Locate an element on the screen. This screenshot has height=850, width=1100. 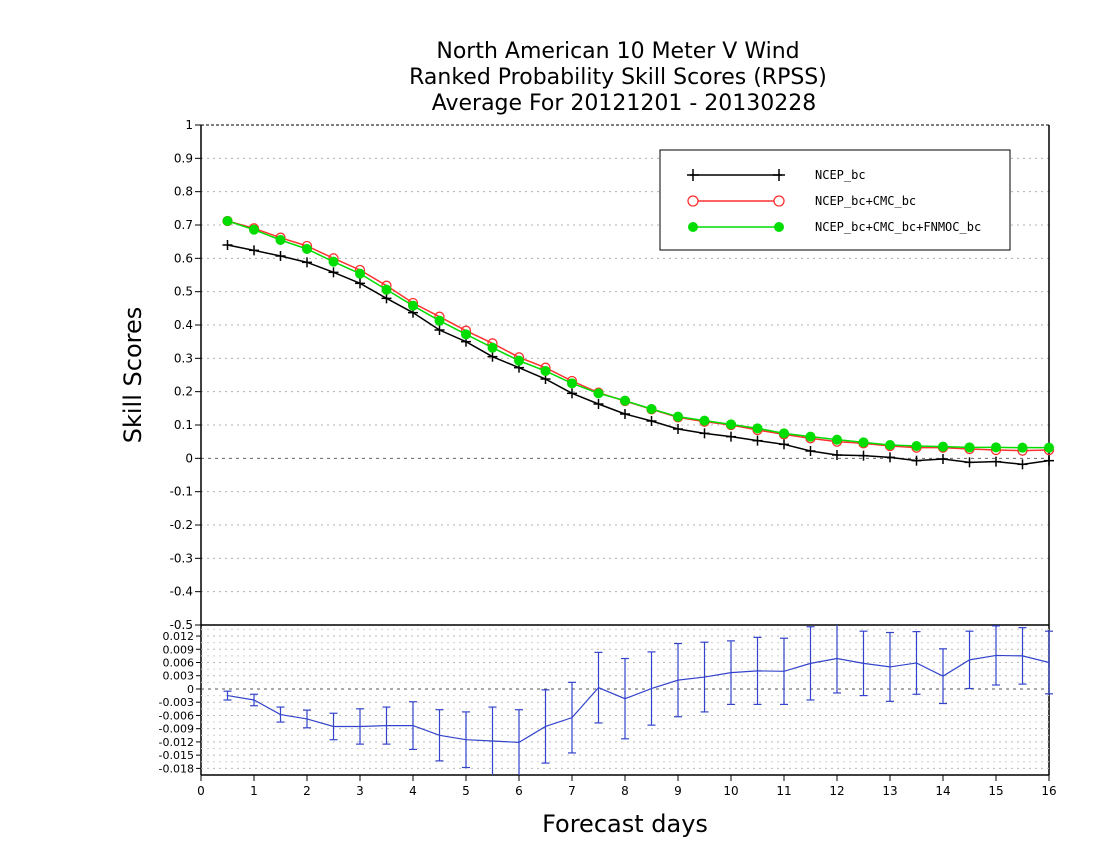
difference-y-tick-label: 0.012 is located at coordinates (179, 636).